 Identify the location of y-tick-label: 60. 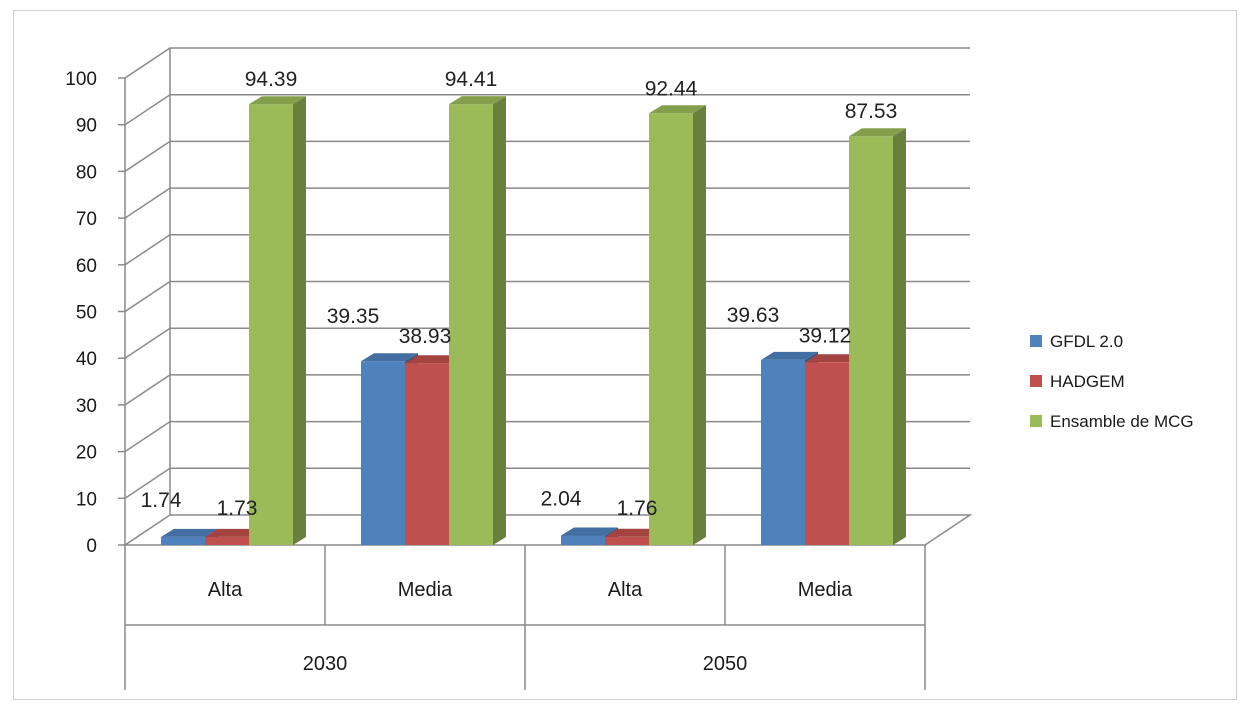
(86, 266).